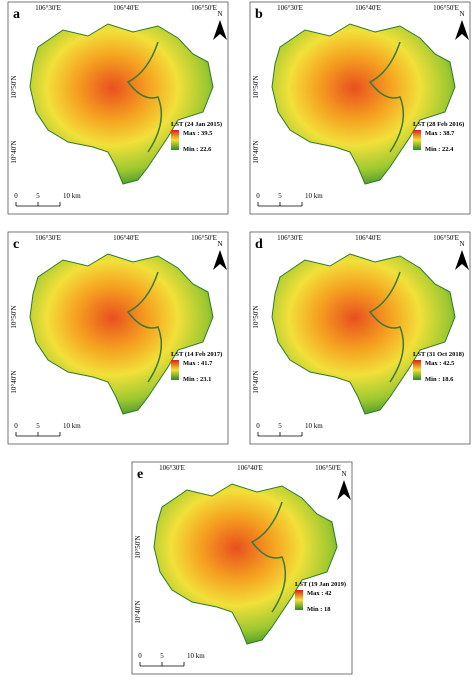 This screenshot has height=682, width=474. Describe the element at coordinates (140, 474) in the screenshot. I see `panel-label: e` at that location.